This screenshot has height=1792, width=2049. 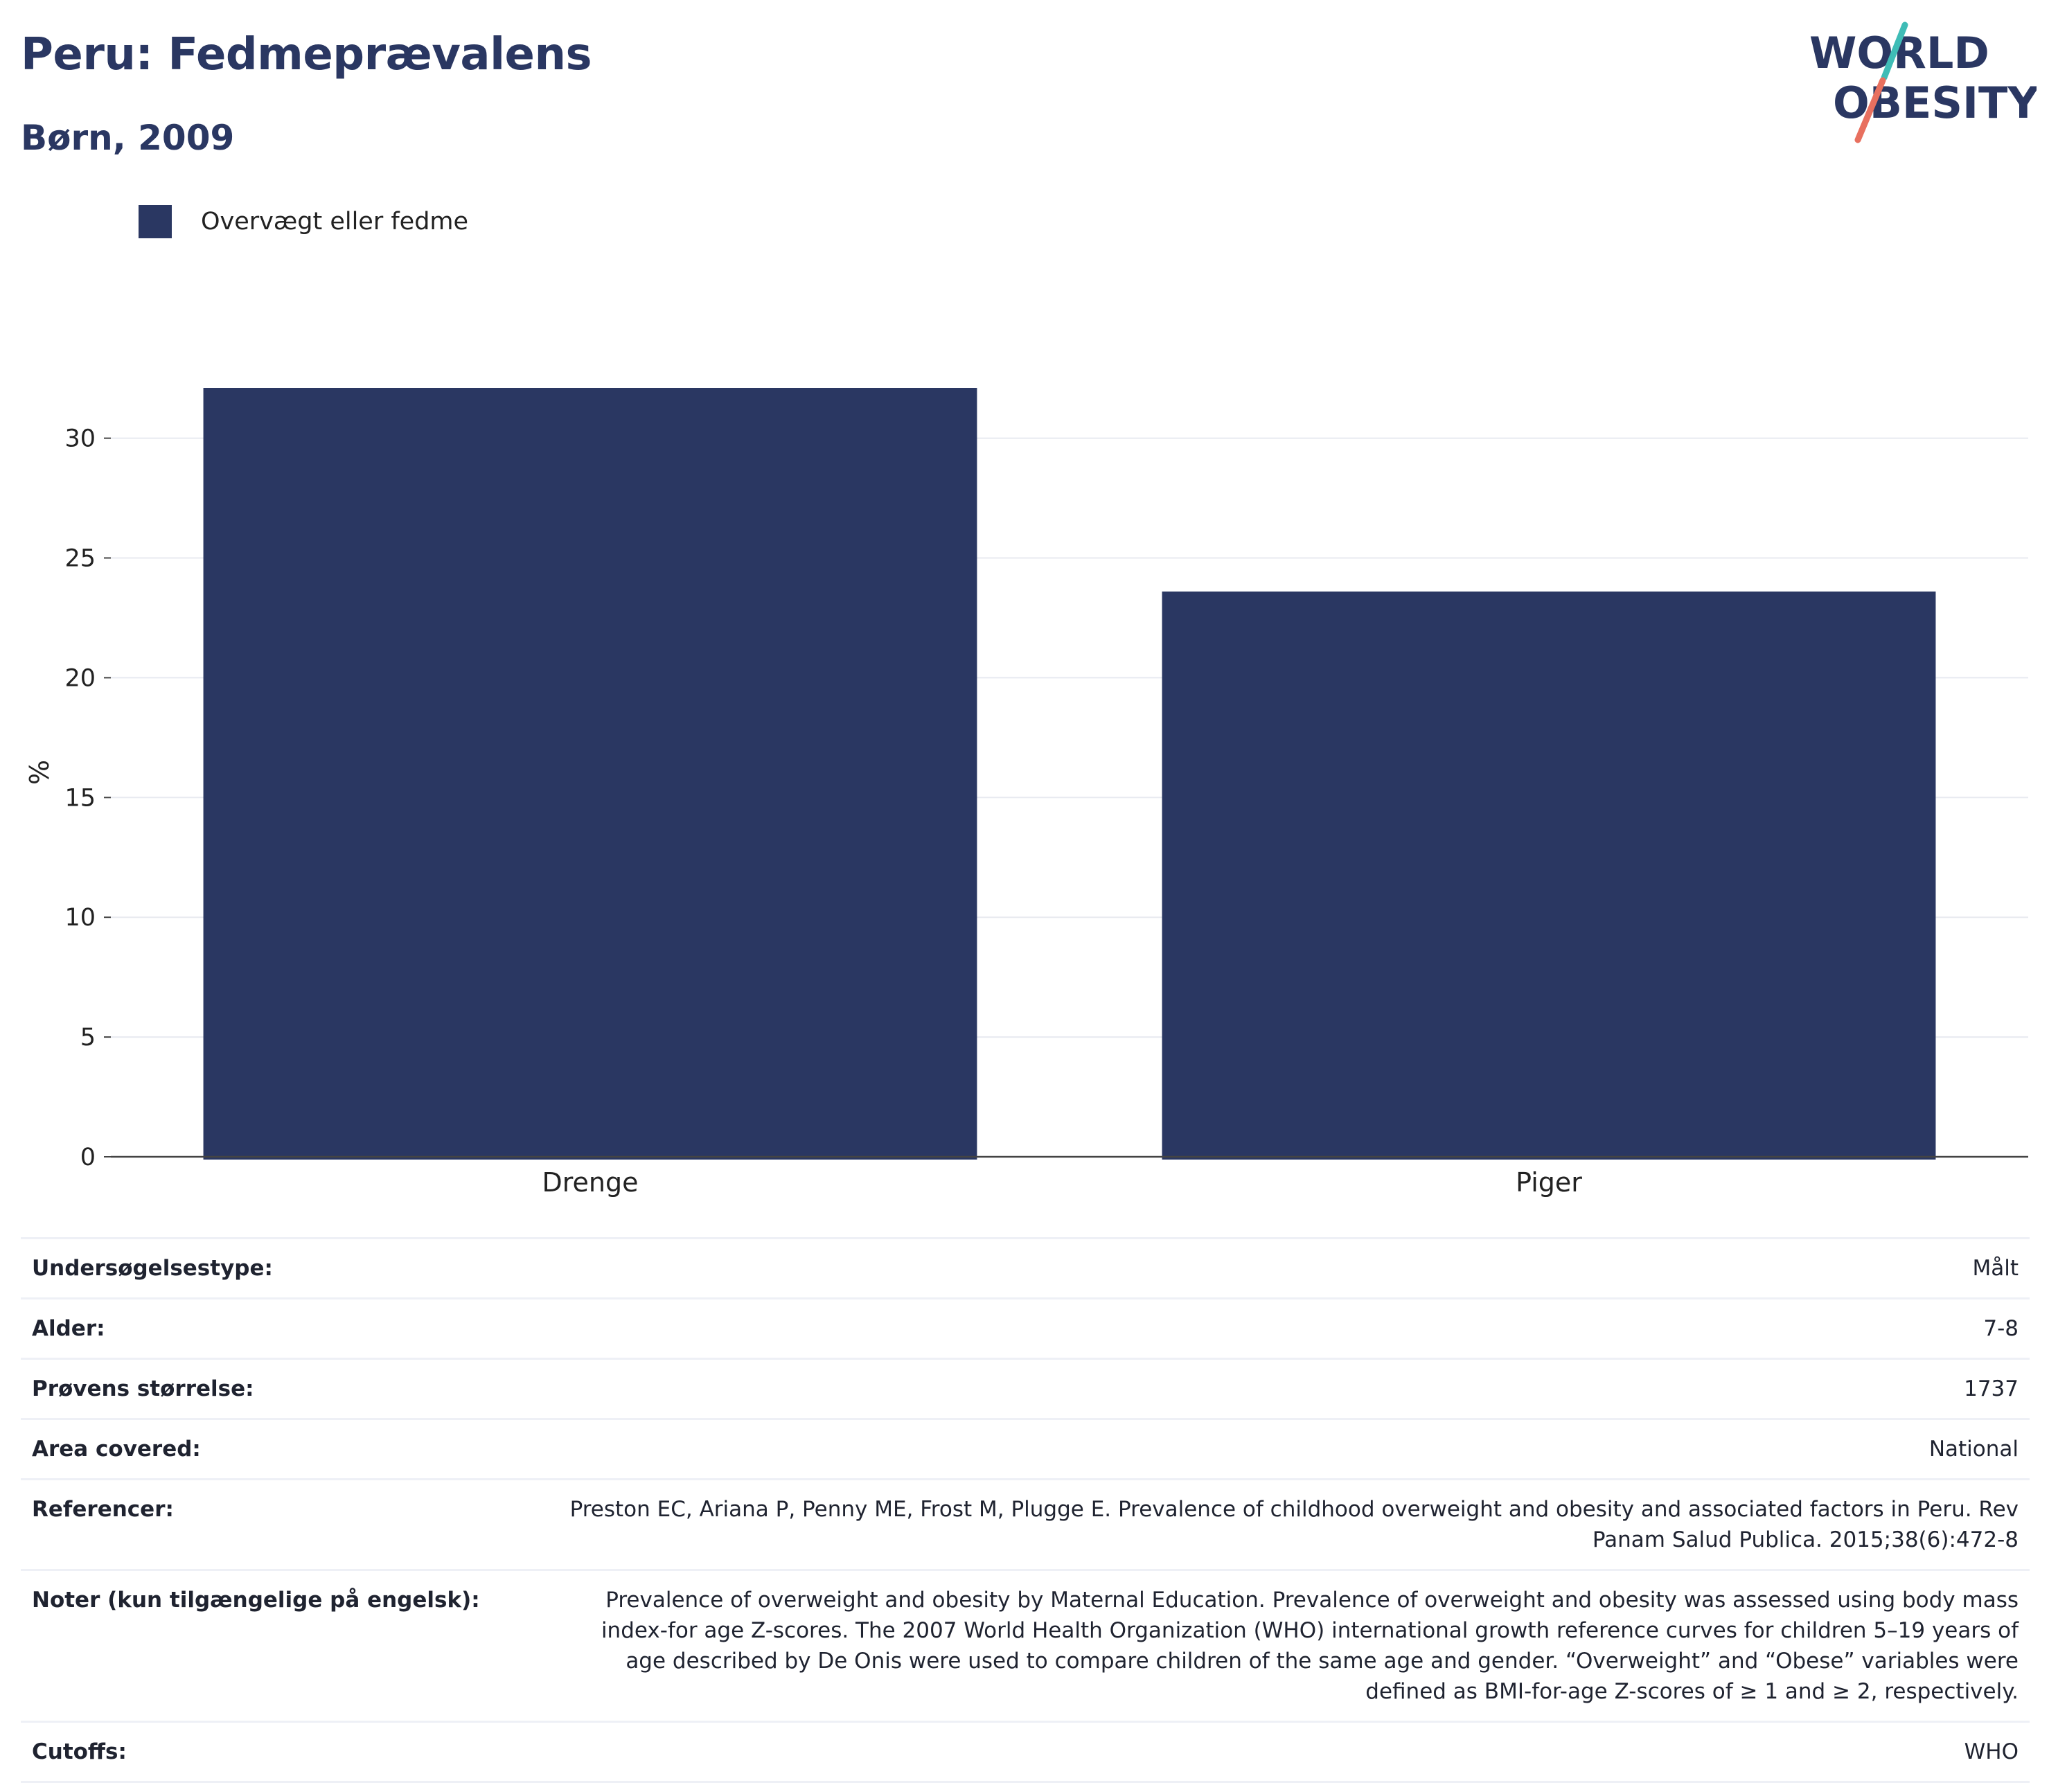 What do you see at coordinates (335, 222) in the screenshot?
I see `legend-label: Overvægt eller fedme` at bounding box center [335, 222].